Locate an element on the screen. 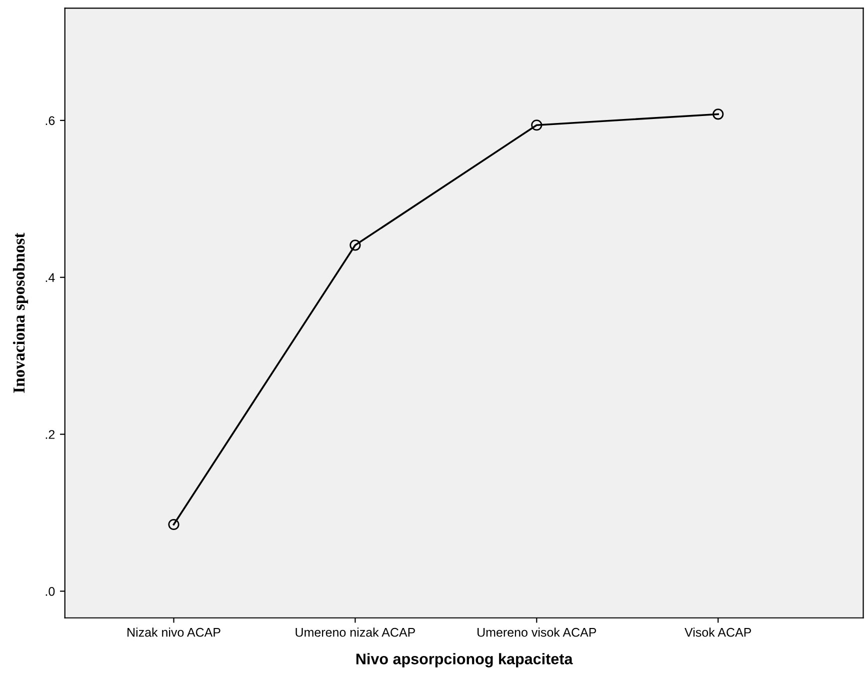 The height and width of the screenshot is (685, 865). x-axis-title: Nivo apsorpcionog kapaciteta is located at coordinates (464, 660).